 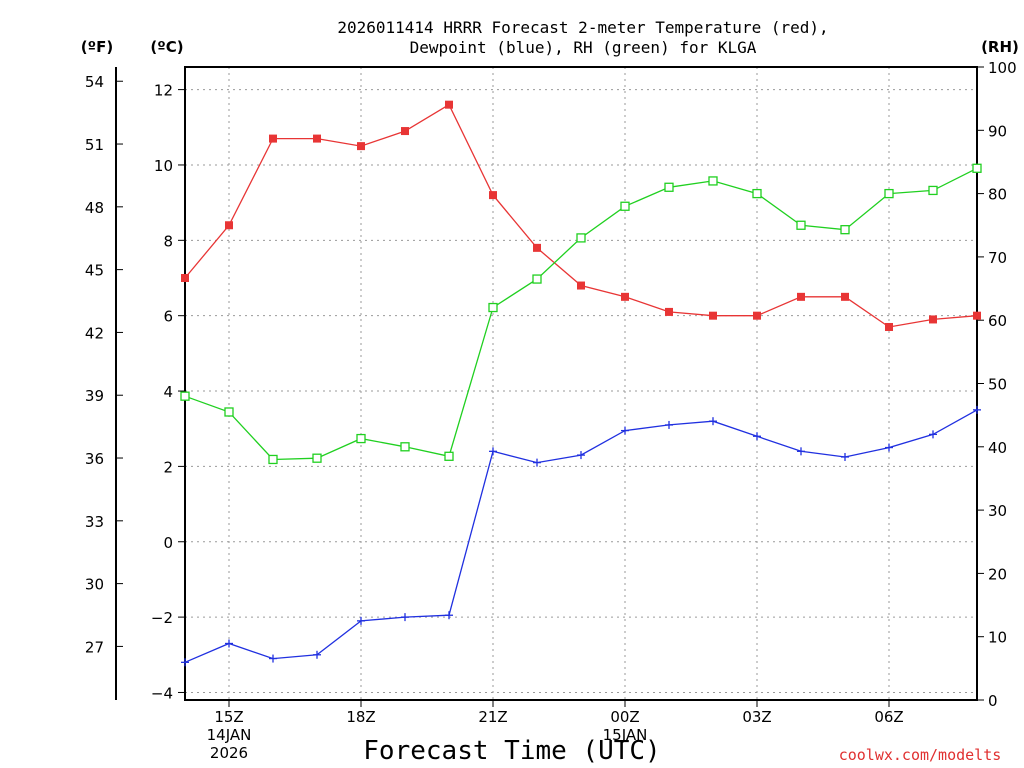 What do you see at coordinates (168, 392) in the screenshot?
I see `celsius-tick-label: 4` at bounding box center [168, 392].